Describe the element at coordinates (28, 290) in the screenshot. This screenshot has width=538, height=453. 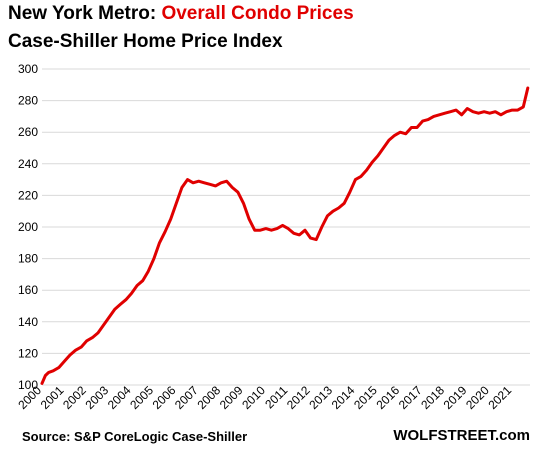
I see `y-tick-label: 160` at that location.